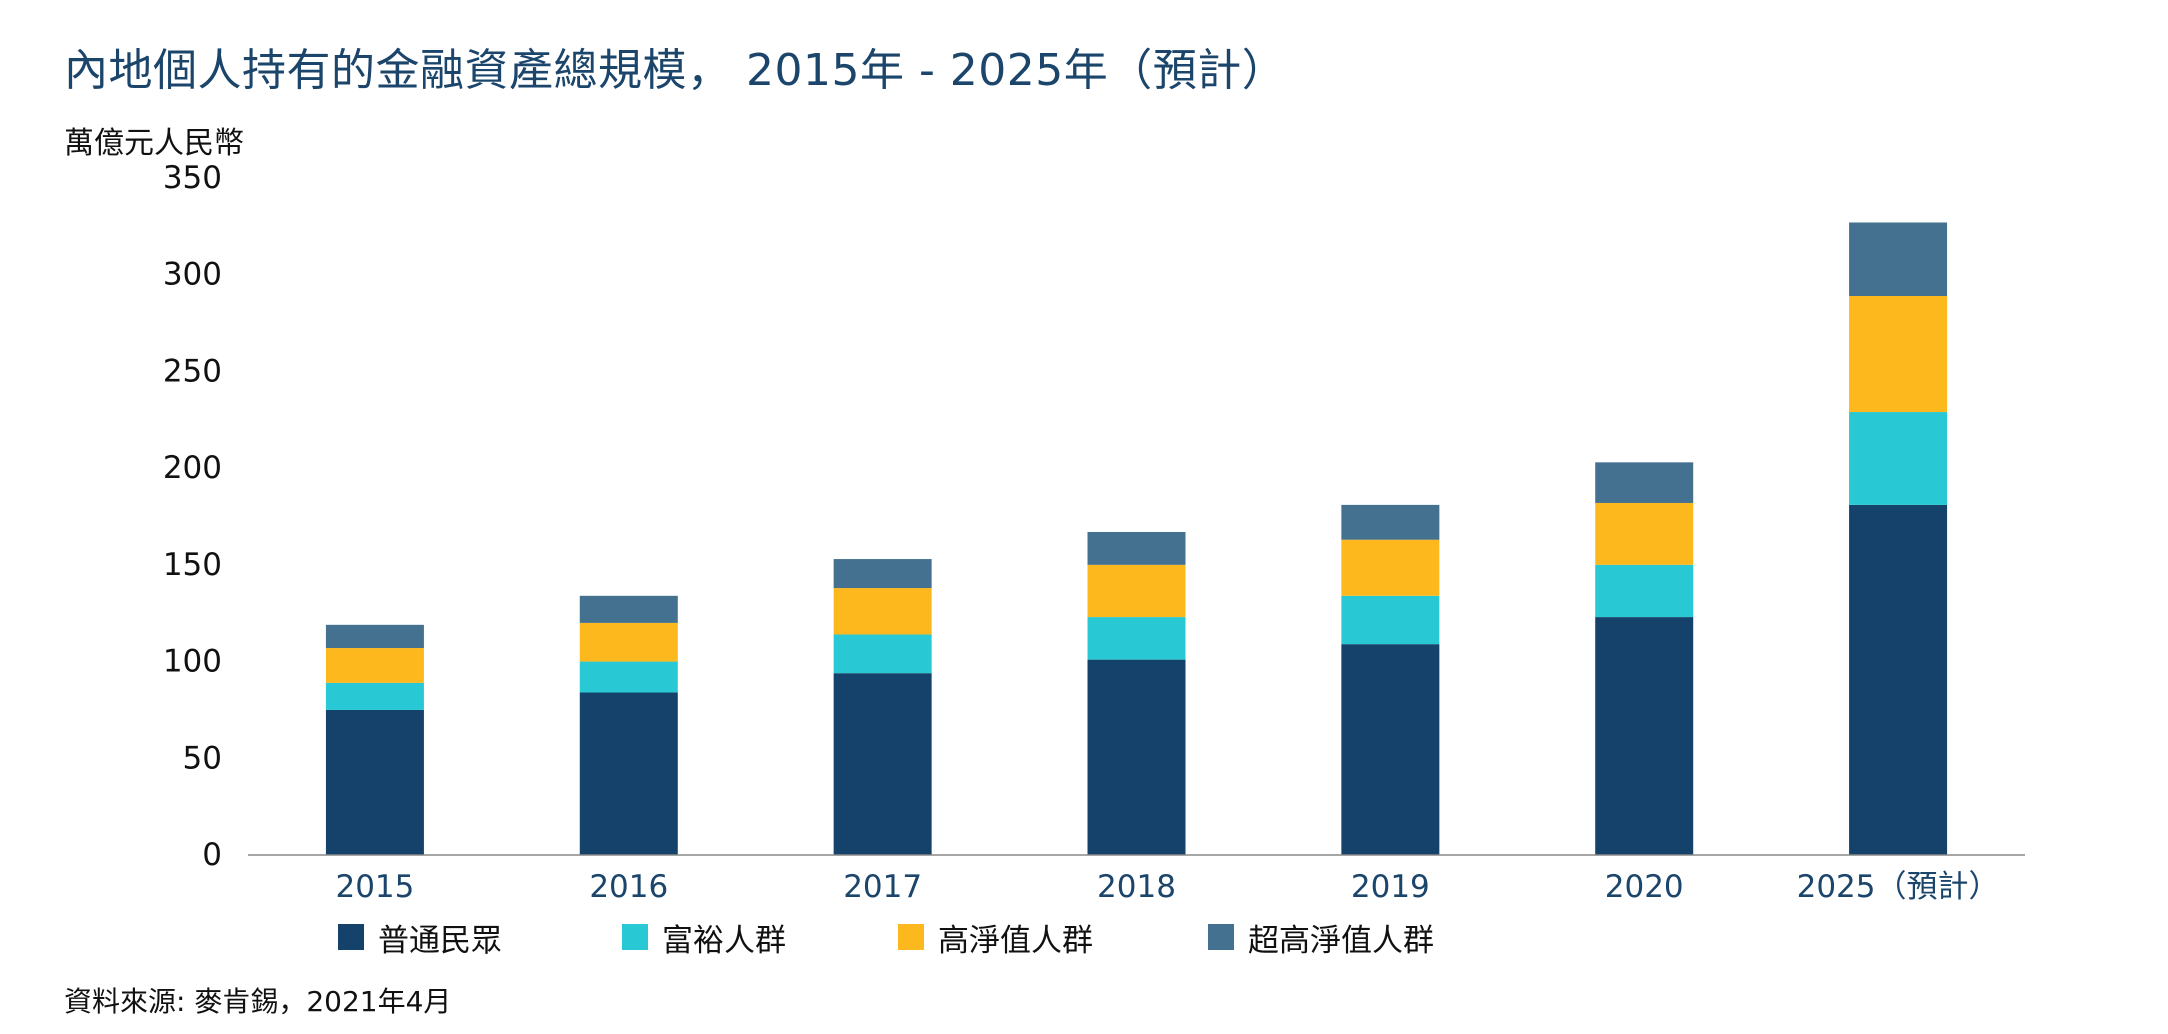 This screenshot has height=1034, width=2168. What do you see at coordinates (1341, 940) in the screenshot?
I see `legend-label-uhnw: 超高淨值人群` at bounding box center [1341, 940].